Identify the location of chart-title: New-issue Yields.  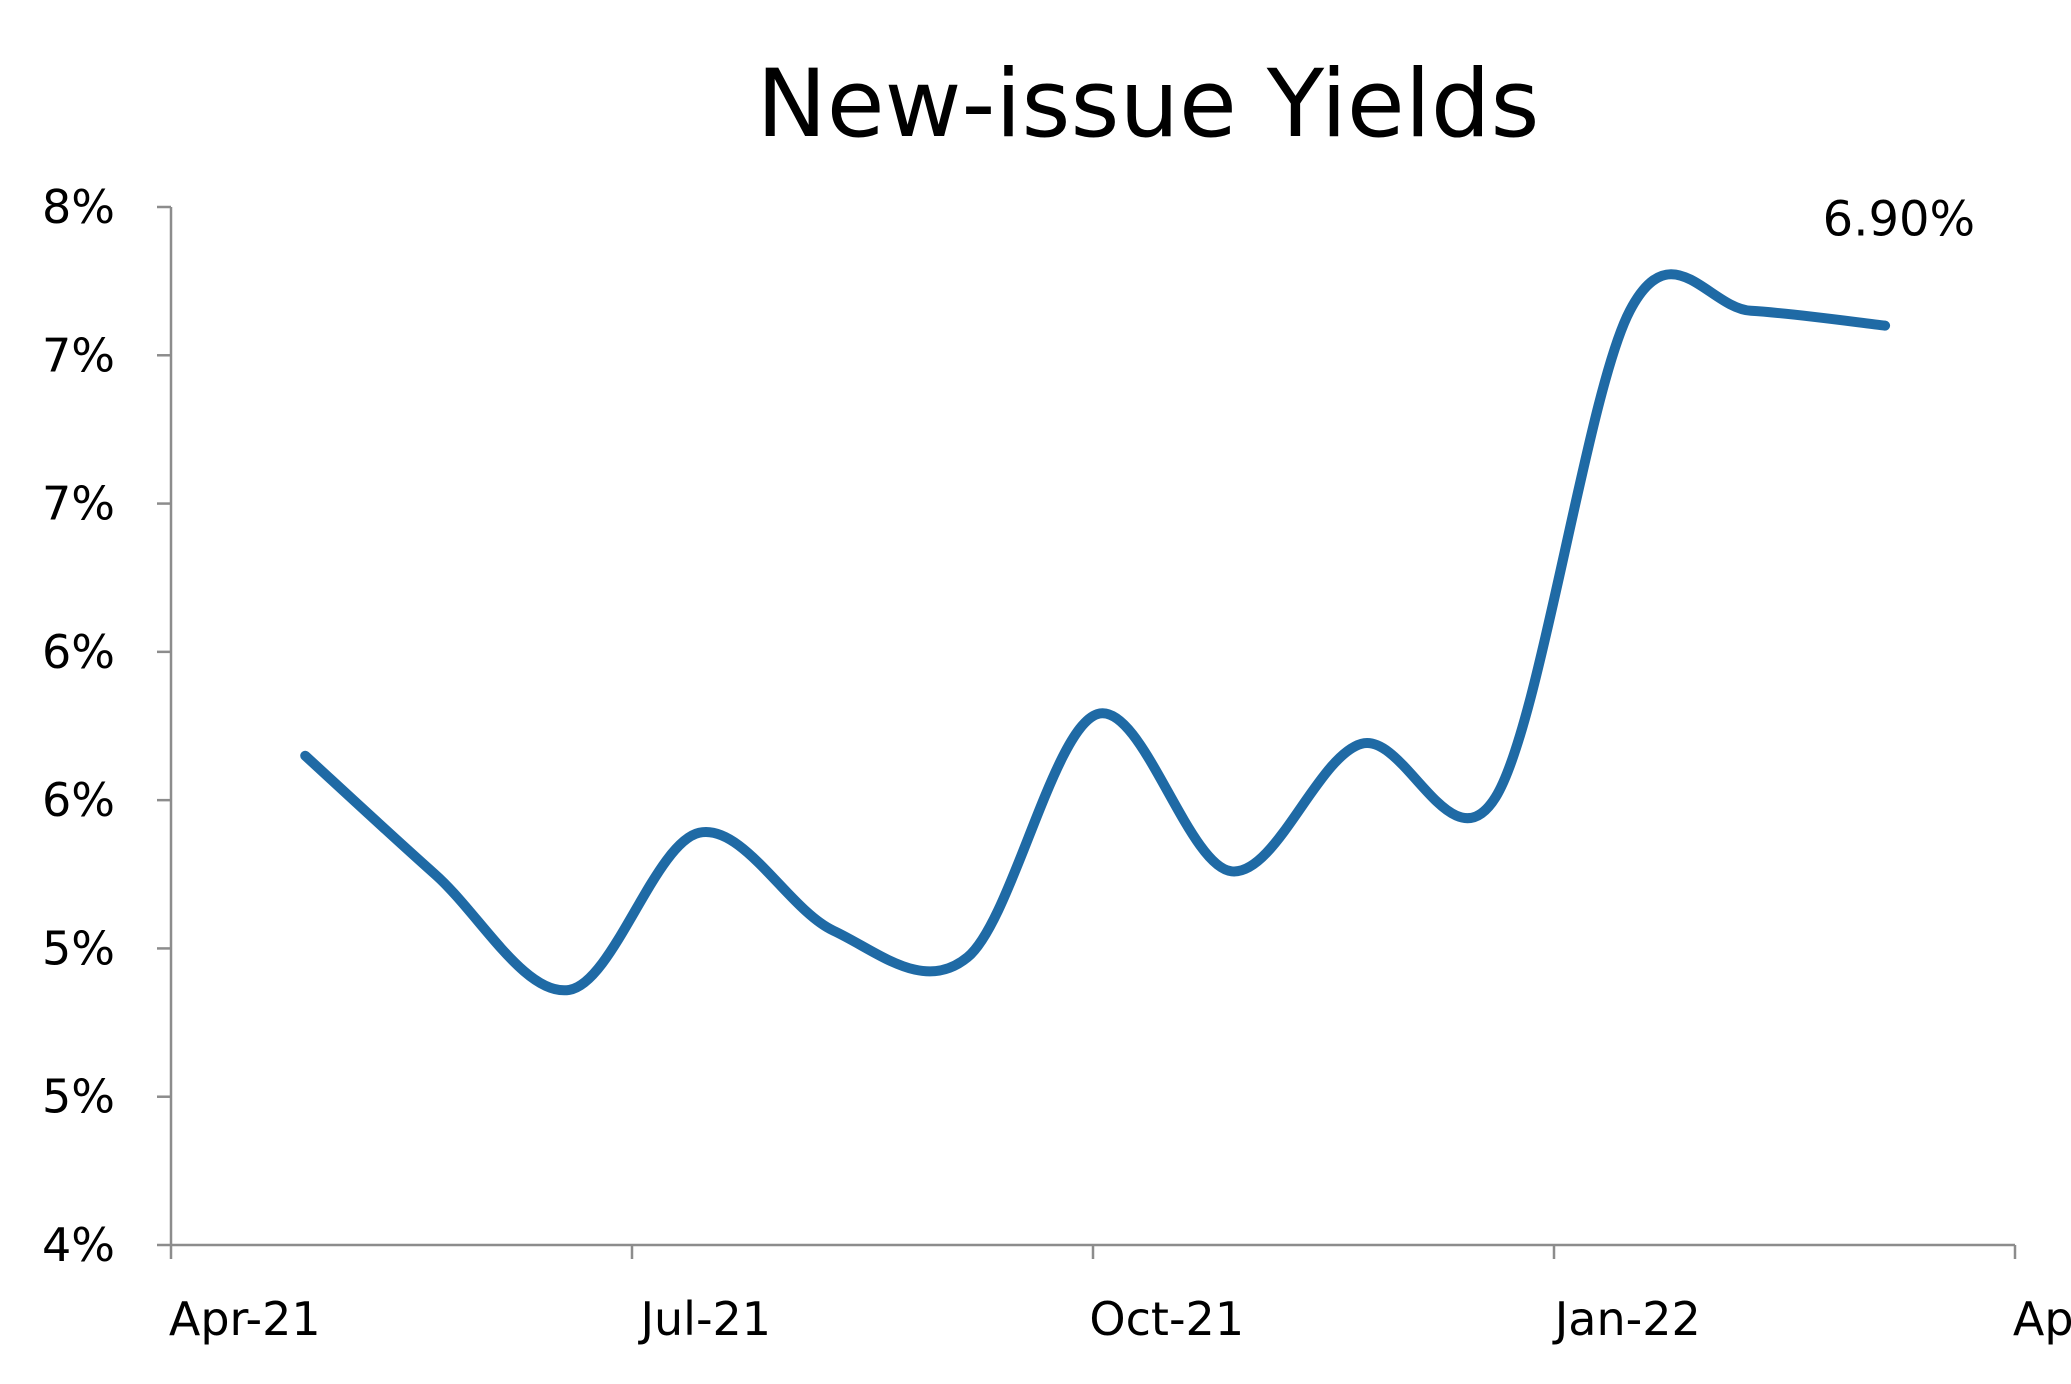
(1147, 104).